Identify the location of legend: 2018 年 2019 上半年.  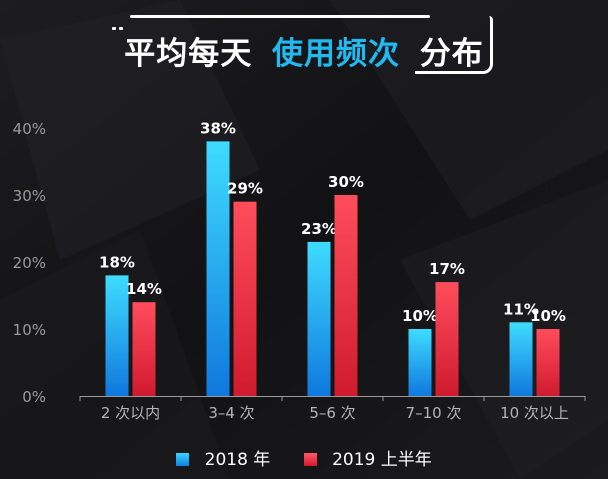
(304, 457).